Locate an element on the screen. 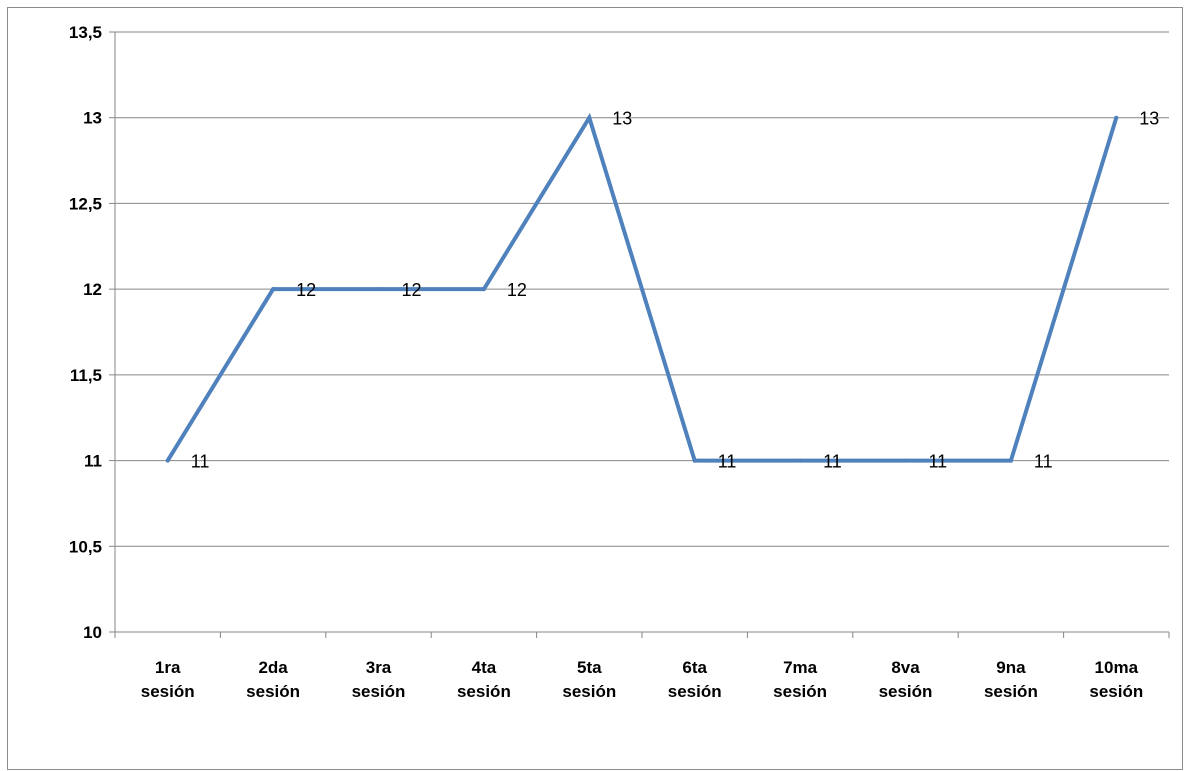 This screenshot has height=771, width=1184. x-tick-label: 2da sesión is located at coordinates (273, 679).